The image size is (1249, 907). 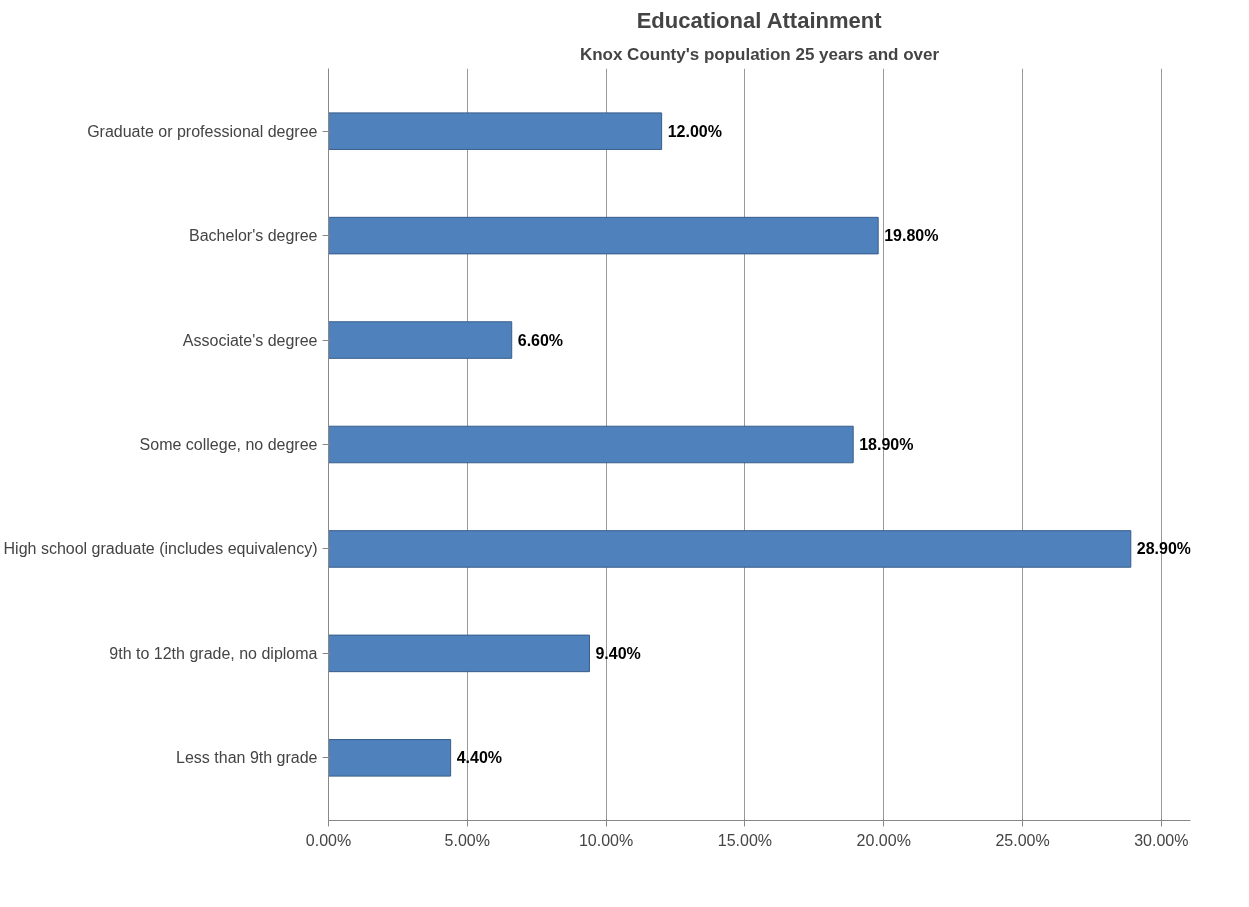 I want to click on data-label: 28.90%, so click(x=1164, y=549).